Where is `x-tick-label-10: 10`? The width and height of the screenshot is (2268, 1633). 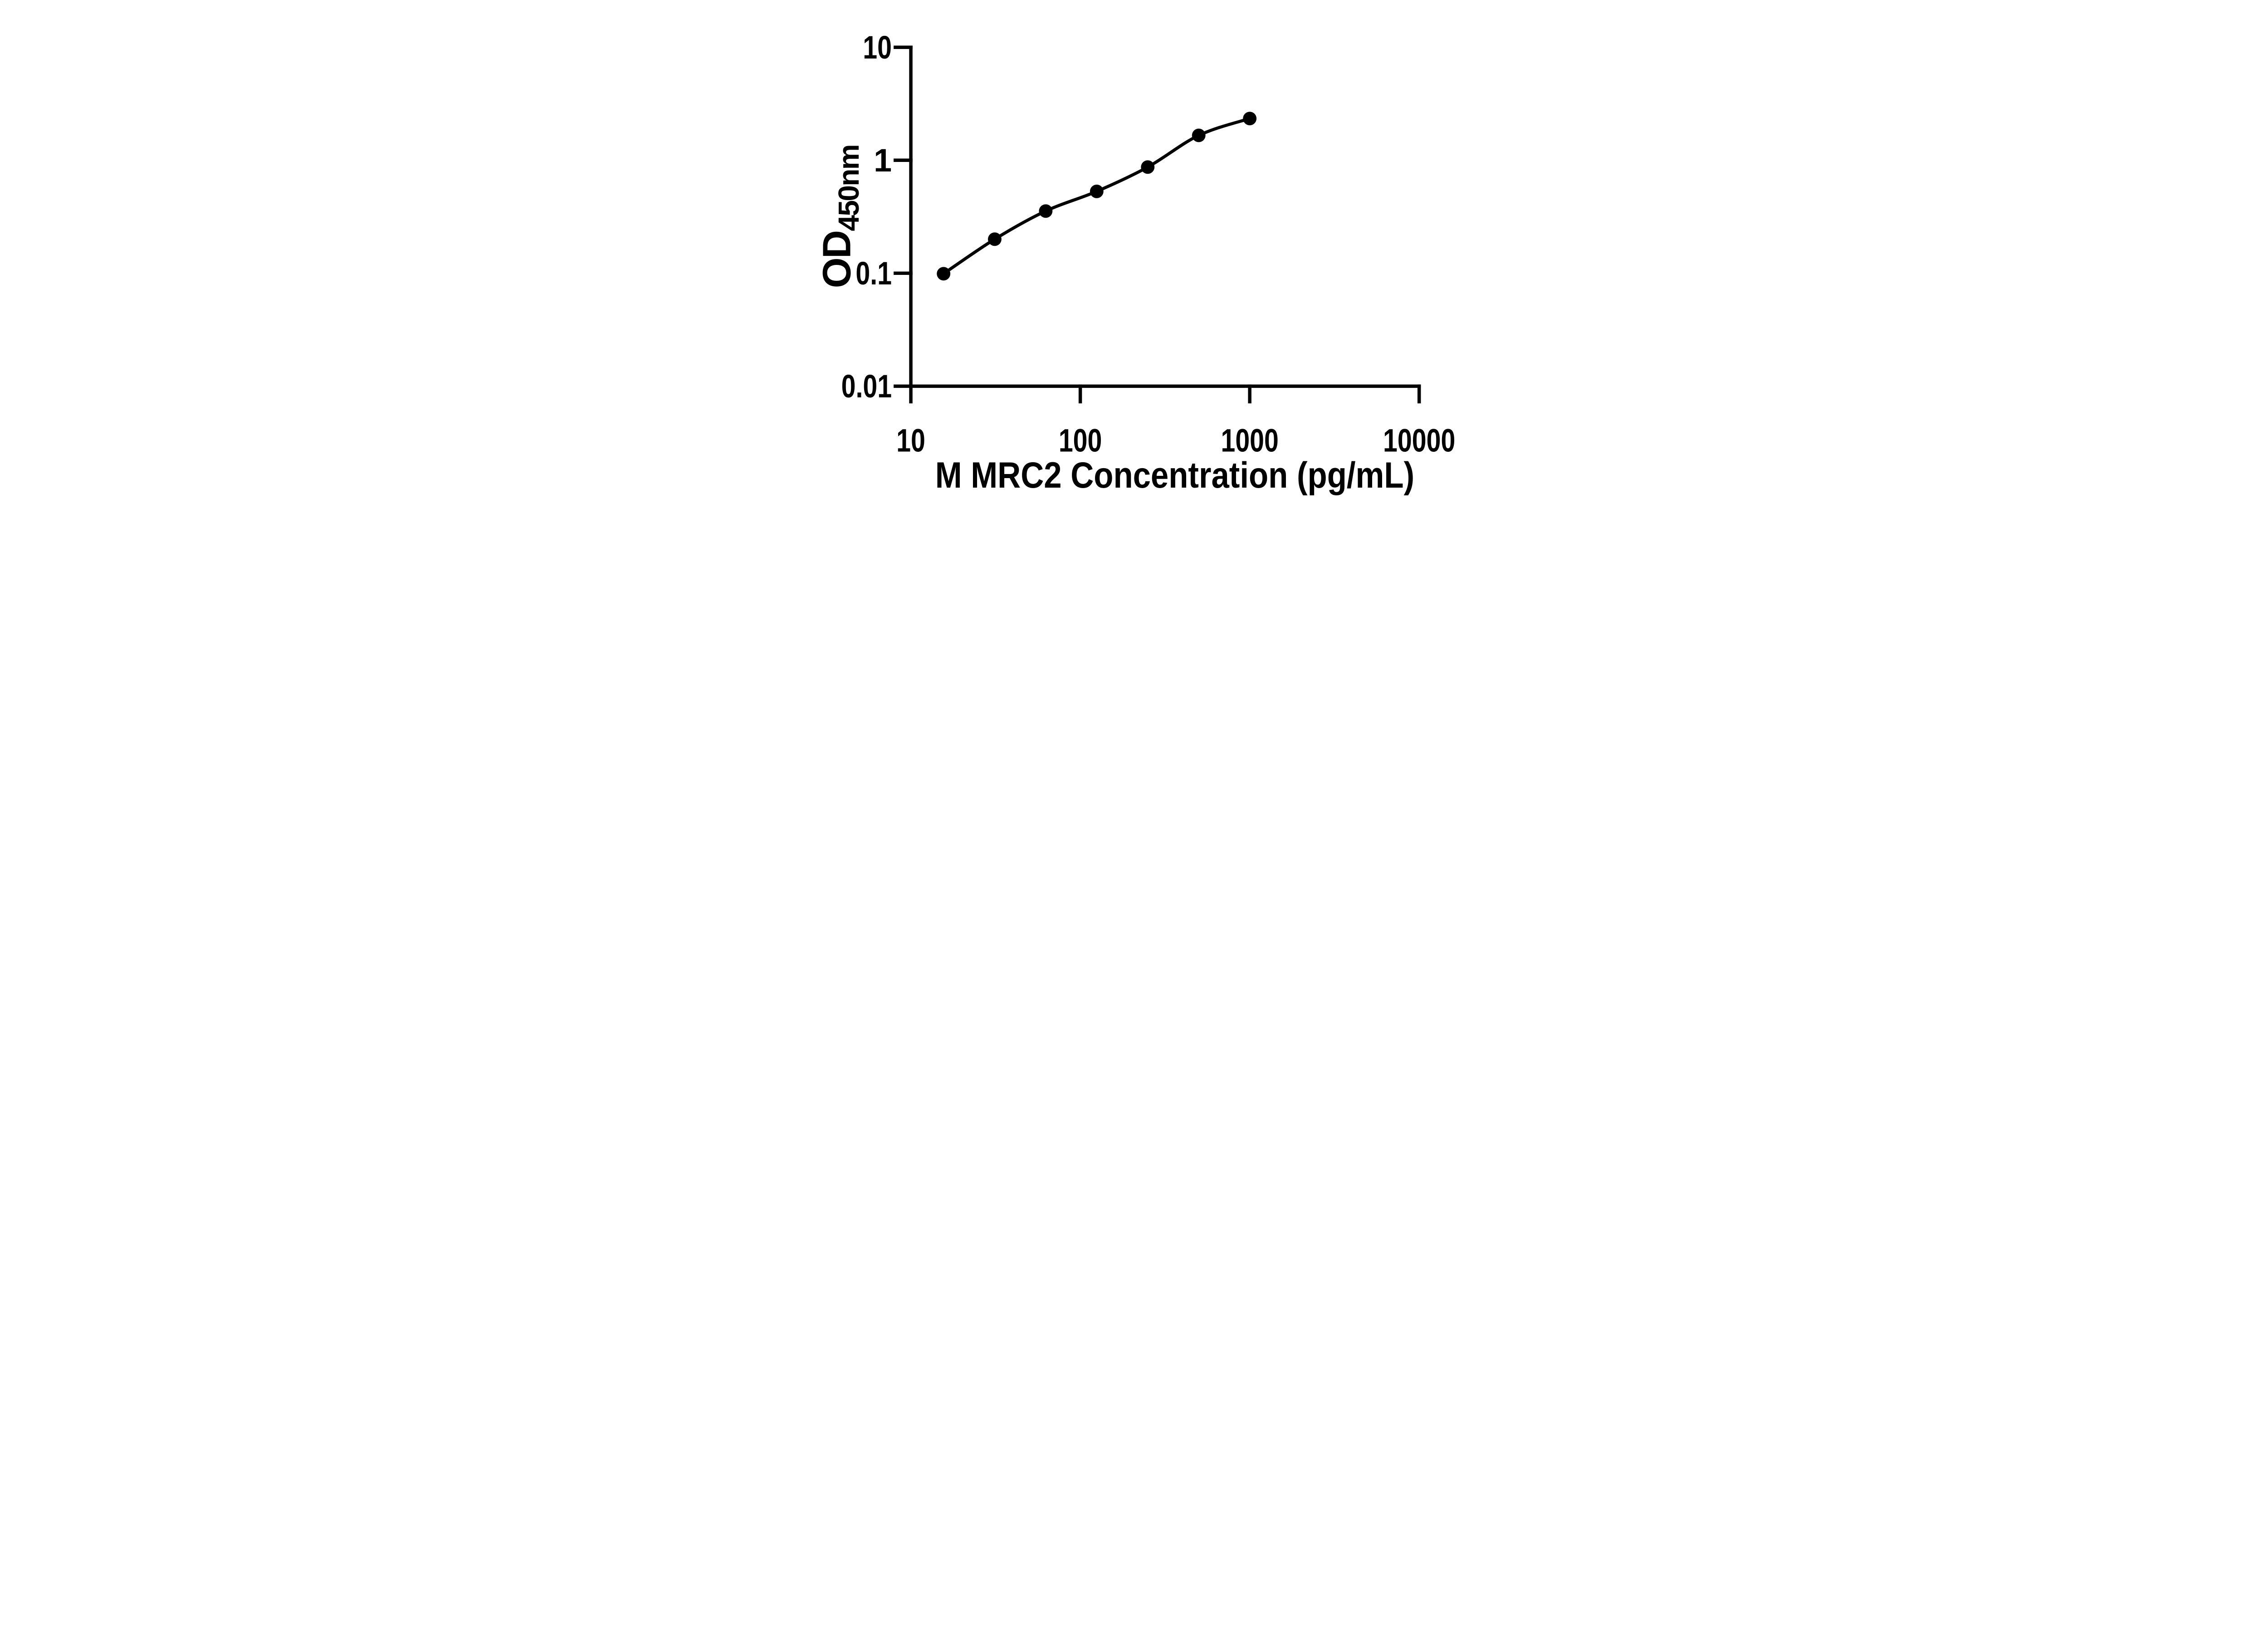
x-tick-label-10: 10 is located at coordinates (910, 441).